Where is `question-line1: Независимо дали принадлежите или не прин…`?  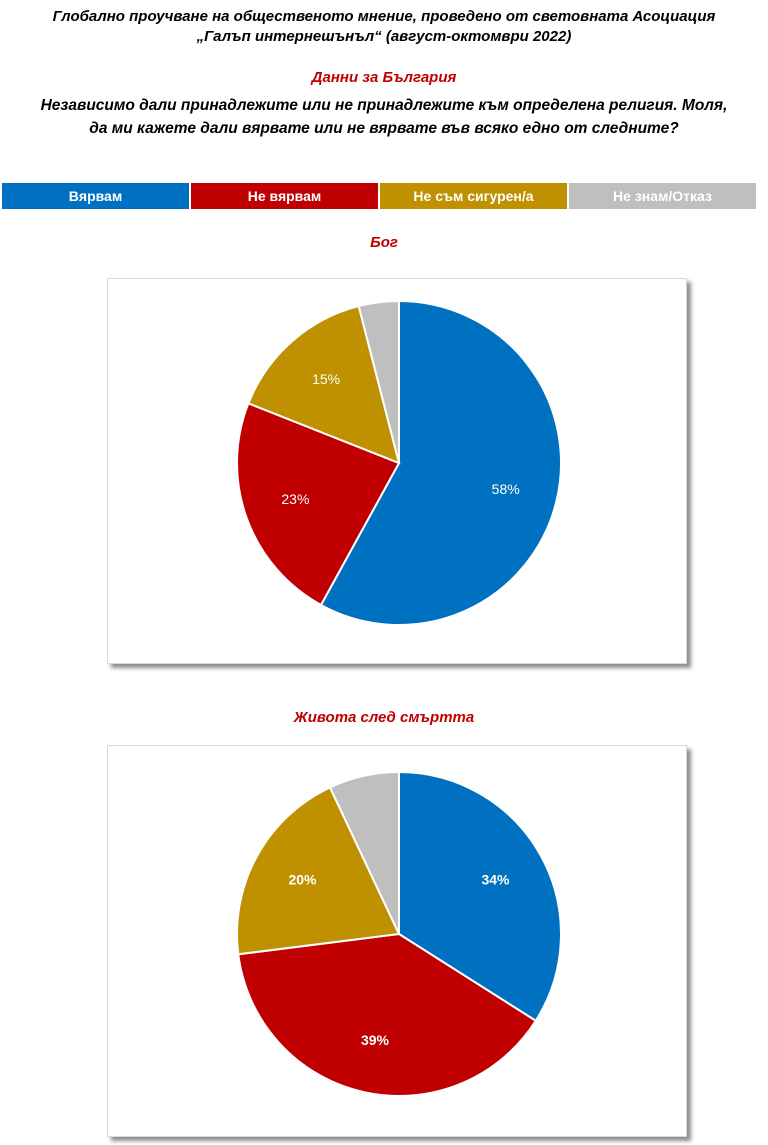 question-line1: Независимо дали принадлежите или не прин… is located at coordinates (384, 105).